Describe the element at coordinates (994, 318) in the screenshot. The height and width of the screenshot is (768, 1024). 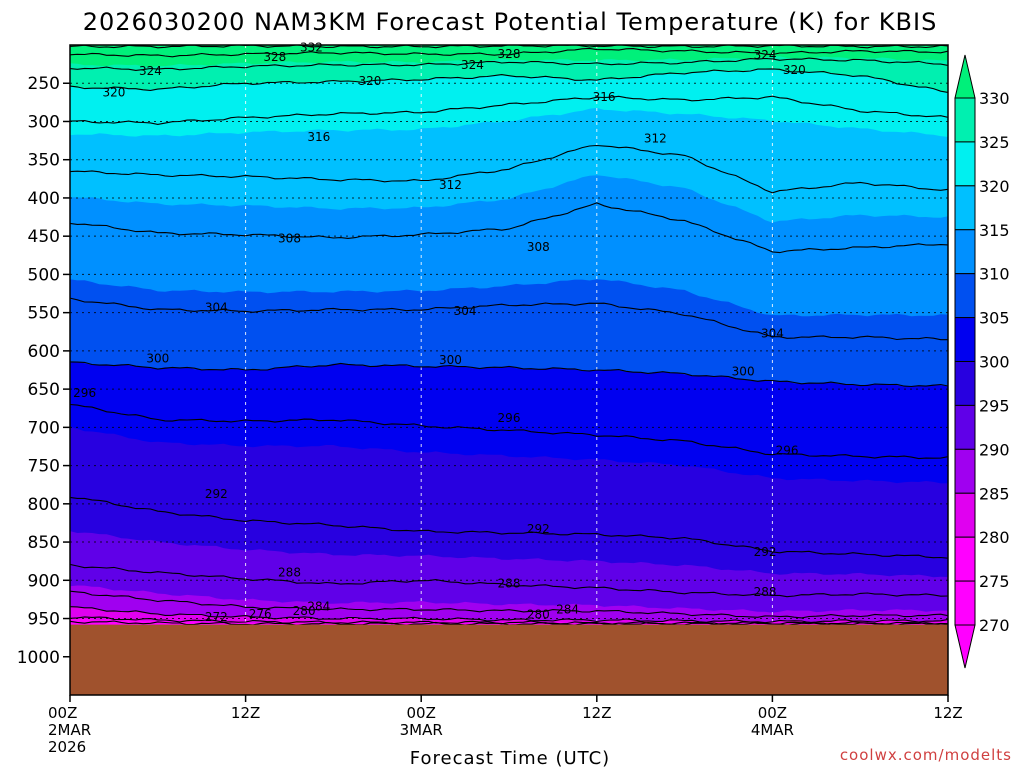
I see `colorbar-tick-305: 305` at that location.